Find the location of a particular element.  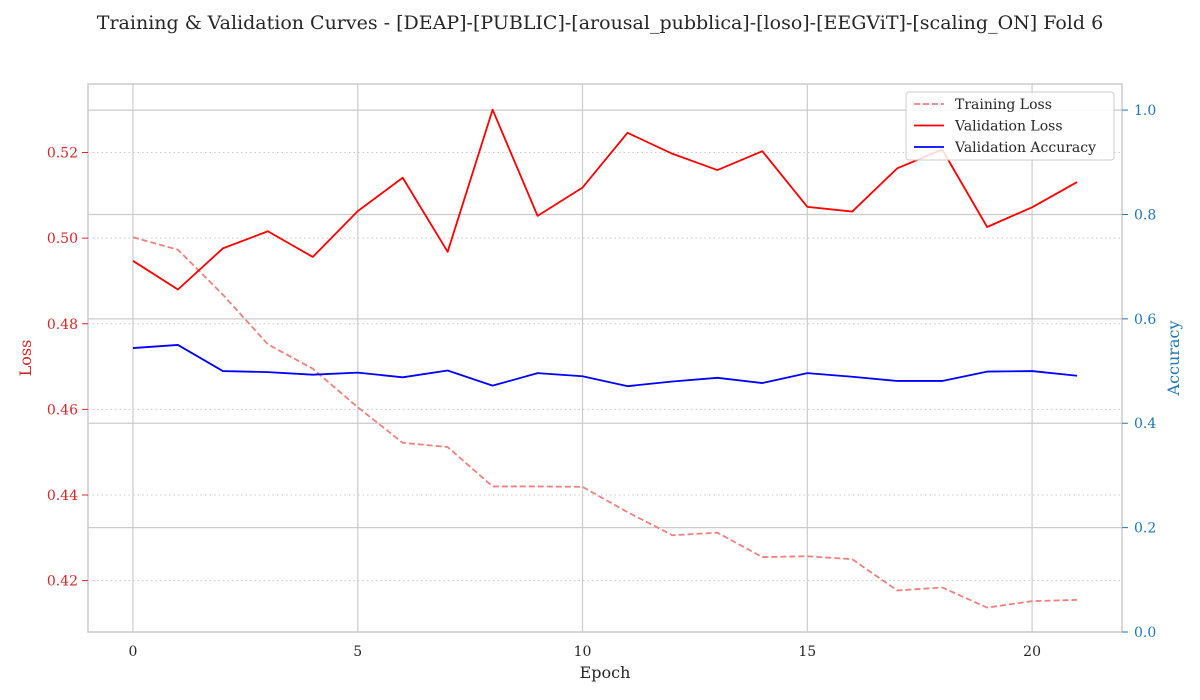

y-tick-label-right: 0.6 is located at coordinates (1145, 320).